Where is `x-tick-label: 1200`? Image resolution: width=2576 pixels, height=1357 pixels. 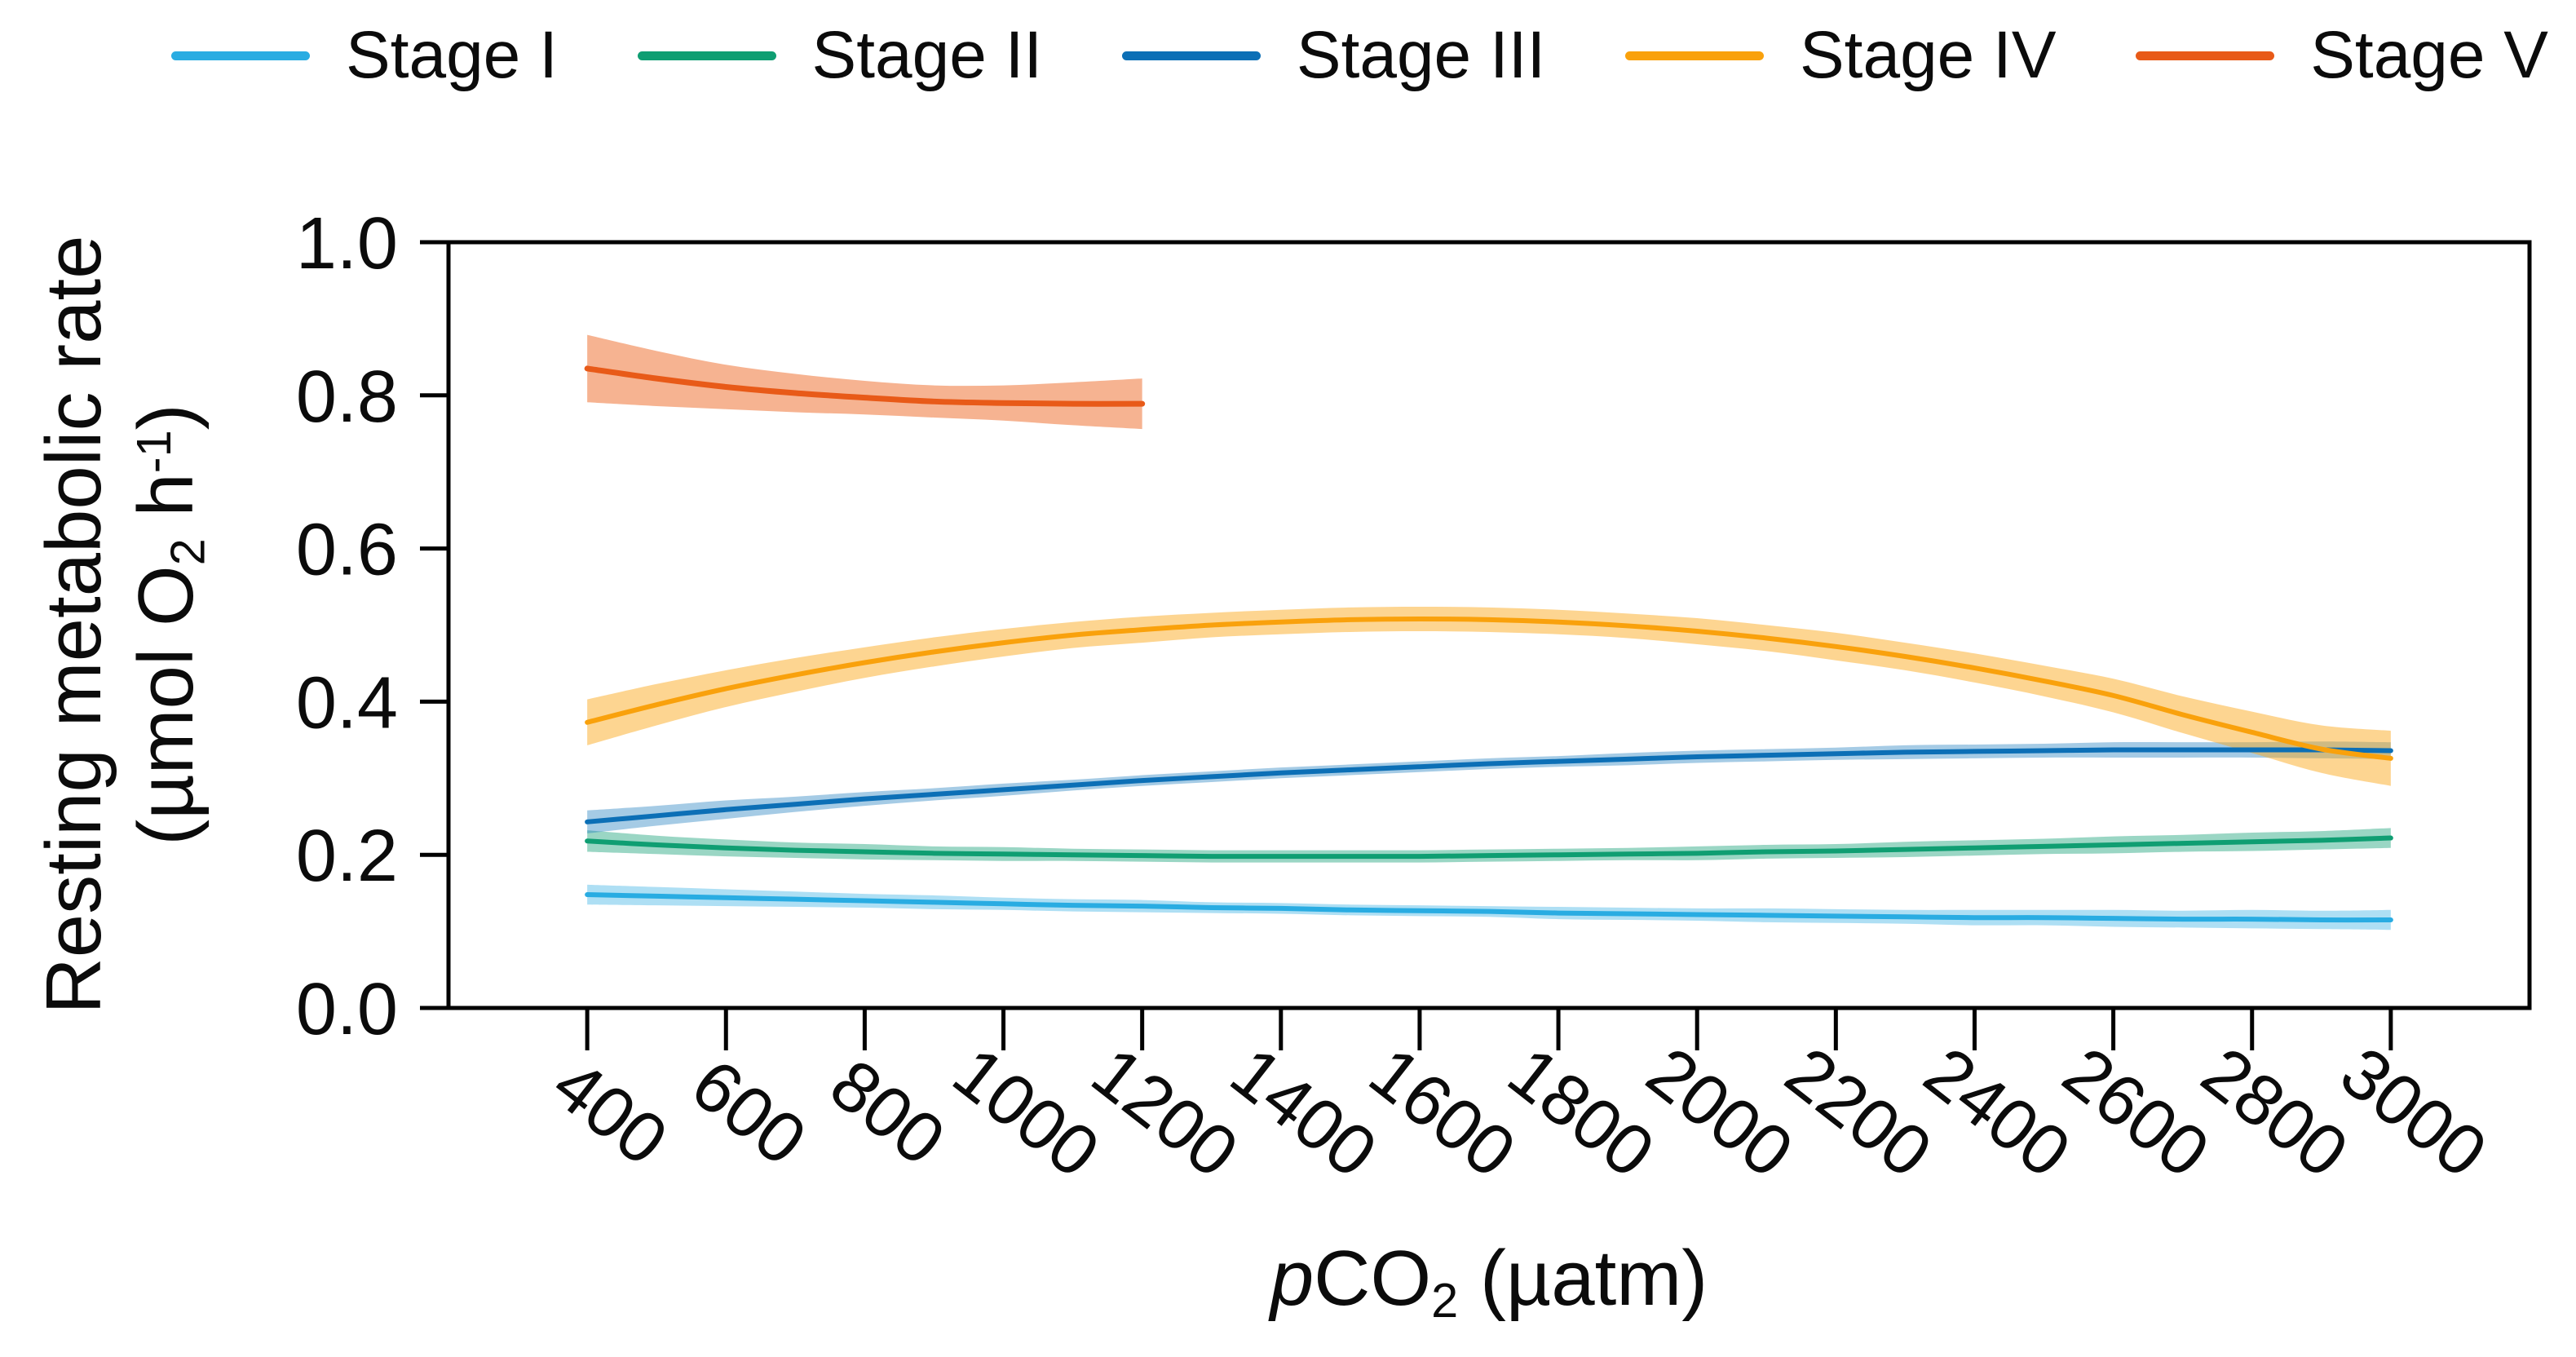 x-tick-label: 1200 is located at coordinates (1165, 1112).